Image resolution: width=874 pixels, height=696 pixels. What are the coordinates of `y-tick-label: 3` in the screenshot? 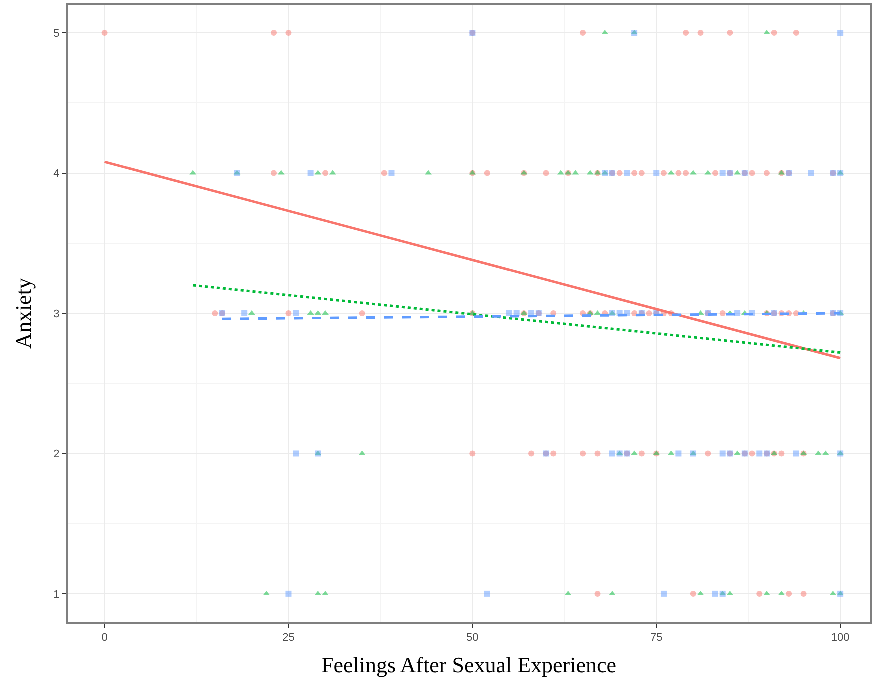 It's located at (57, 314).